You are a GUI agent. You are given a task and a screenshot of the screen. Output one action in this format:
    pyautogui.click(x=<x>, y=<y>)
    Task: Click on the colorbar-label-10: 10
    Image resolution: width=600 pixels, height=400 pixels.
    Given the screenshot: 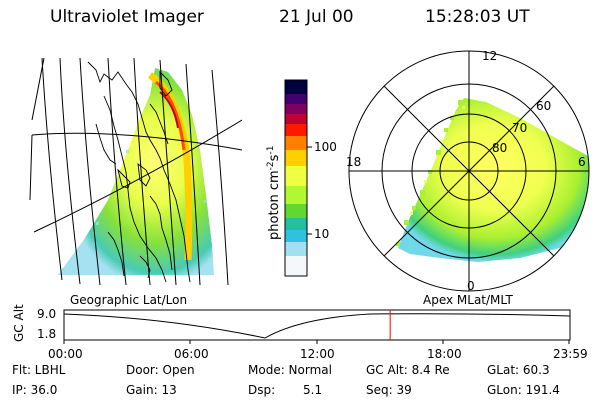 What is the action you would take?
    pyautogui.click(x=321, y=234)
    